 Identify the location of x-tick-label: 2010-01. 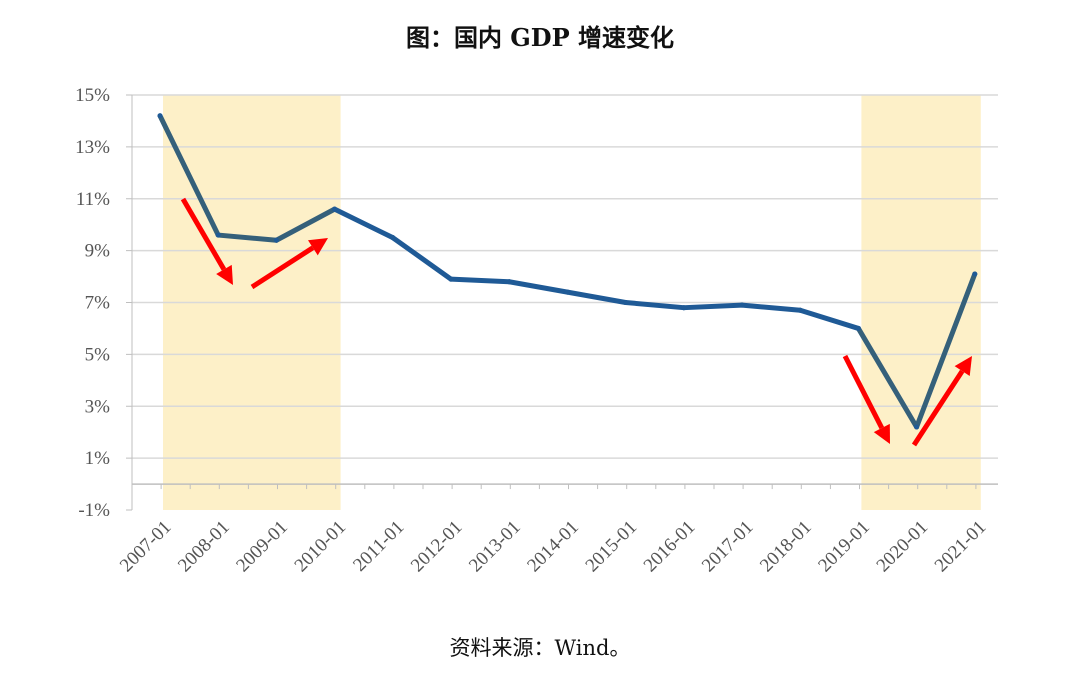
(321, 547).